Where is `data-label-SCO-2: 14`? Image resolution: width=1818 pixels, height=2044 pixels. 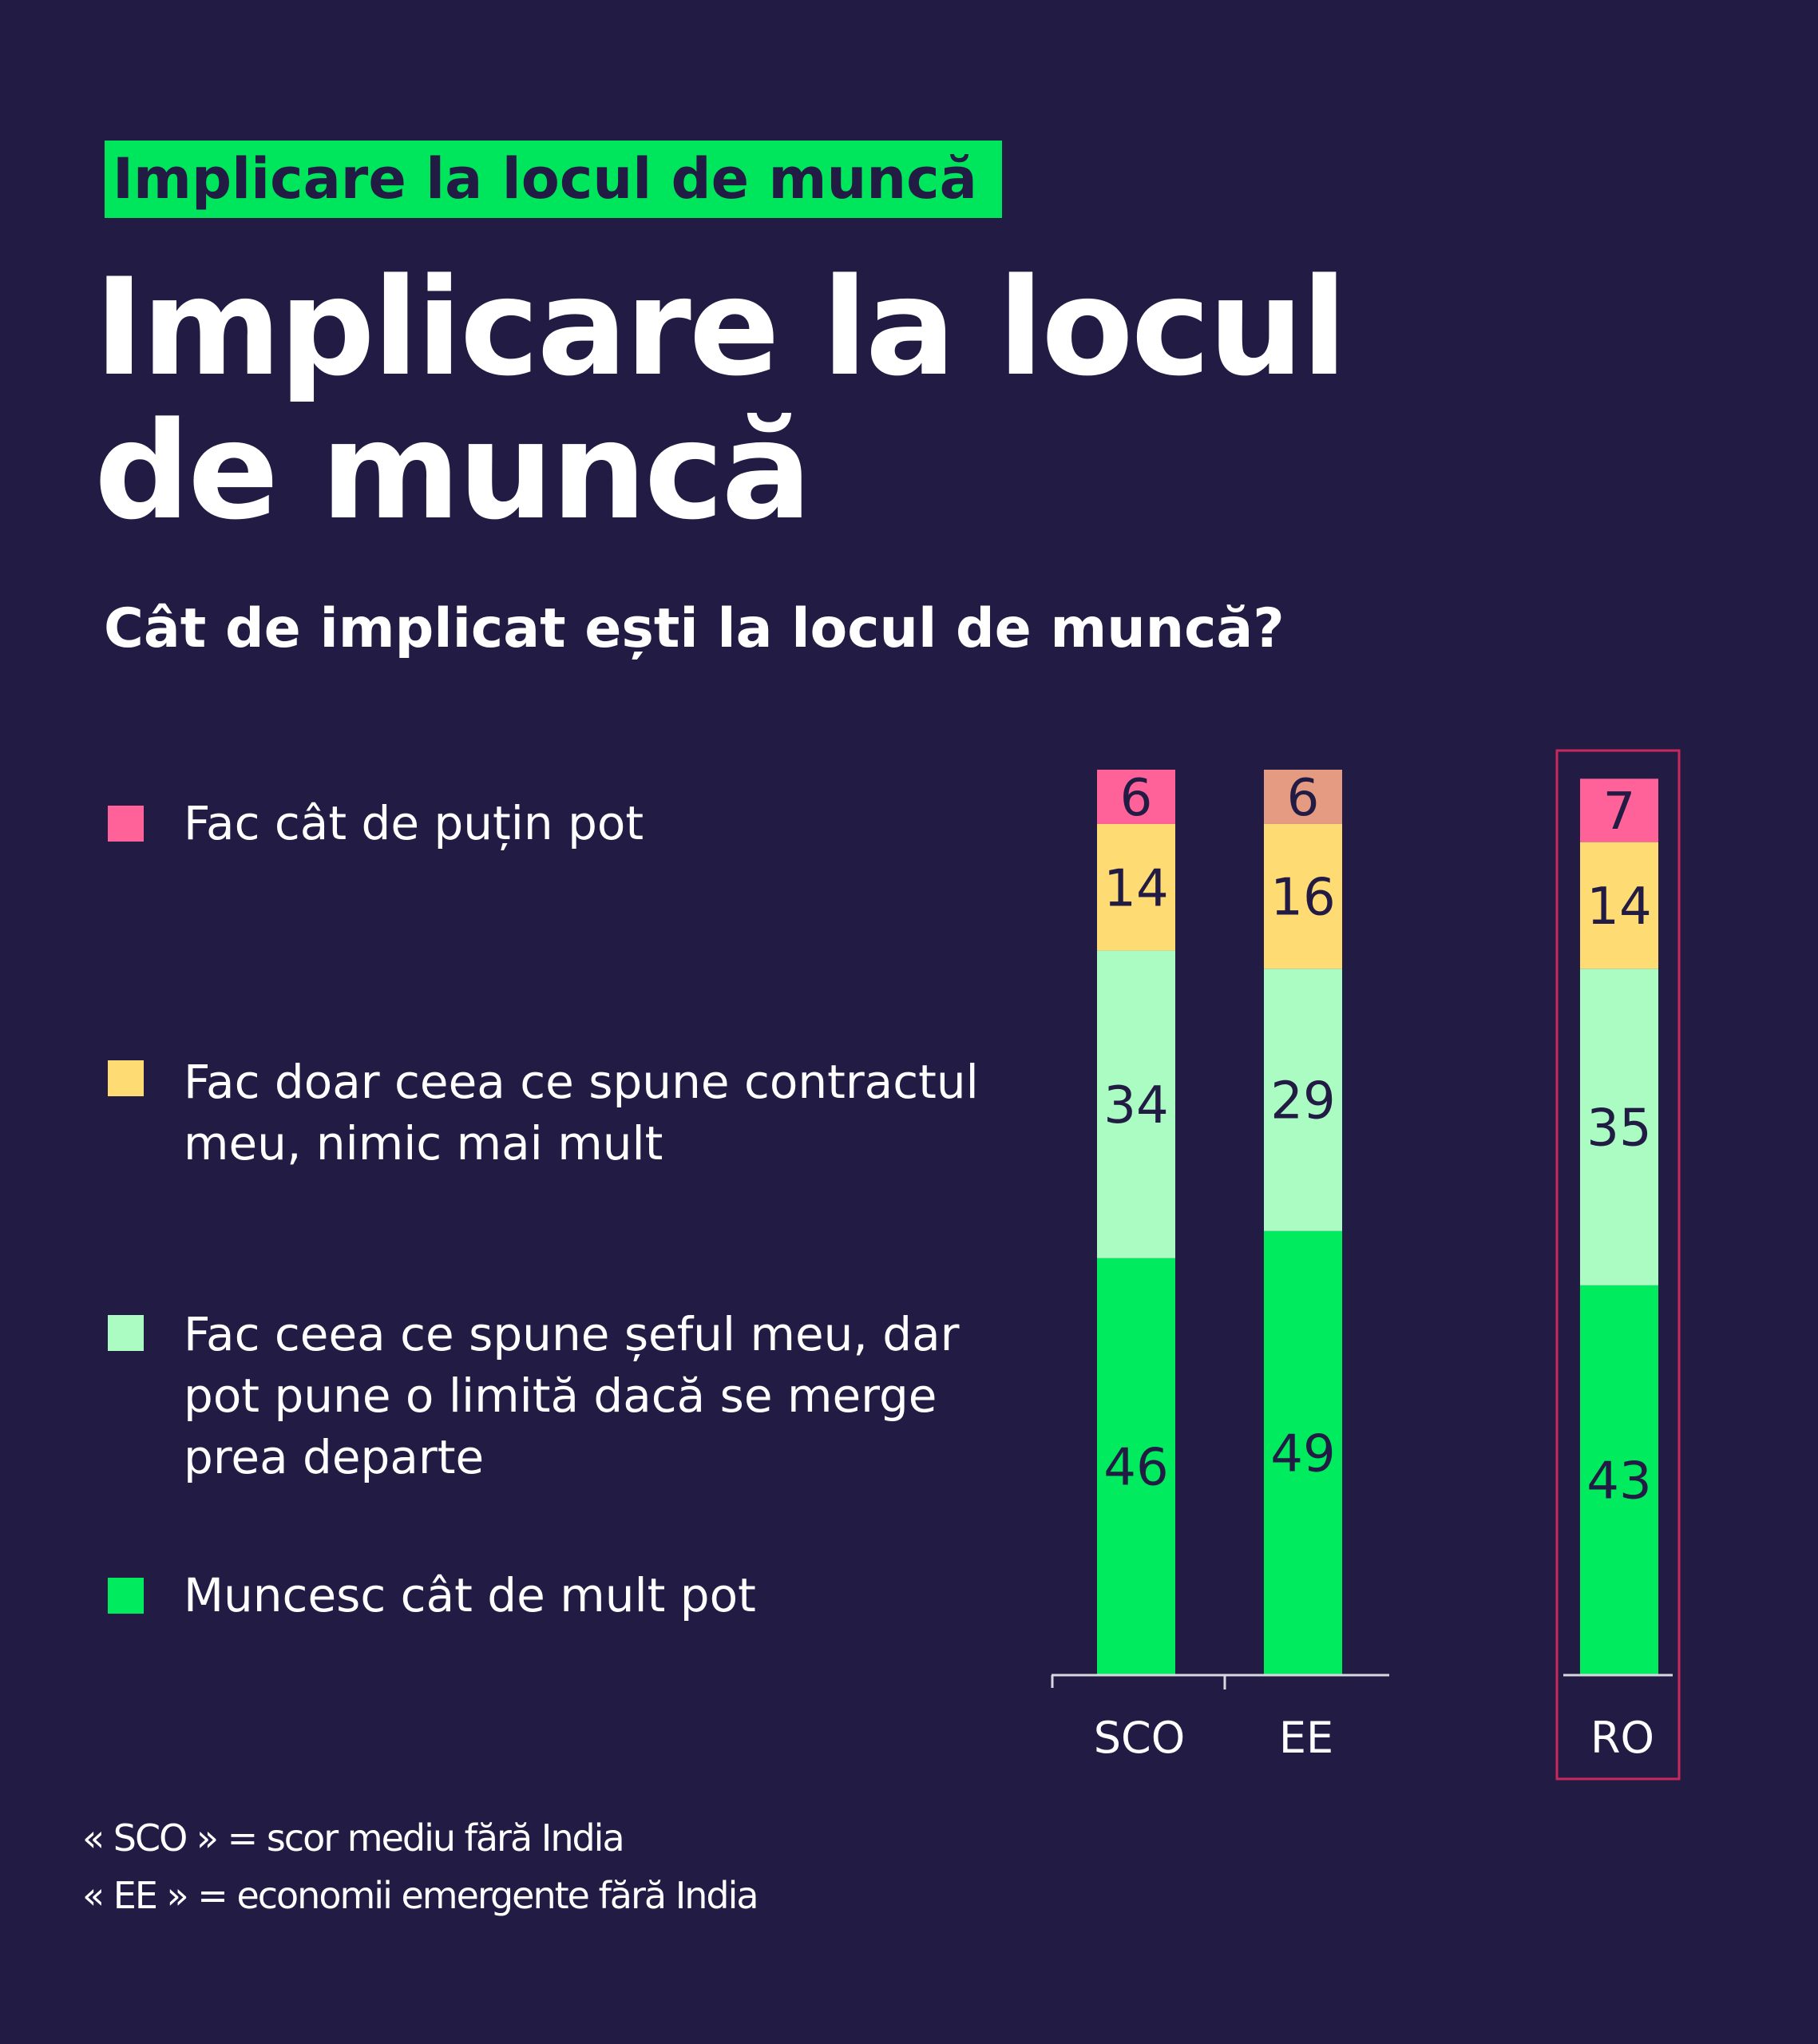 data-label-SCO-2: 14 is located at coordinates (1136, 888).